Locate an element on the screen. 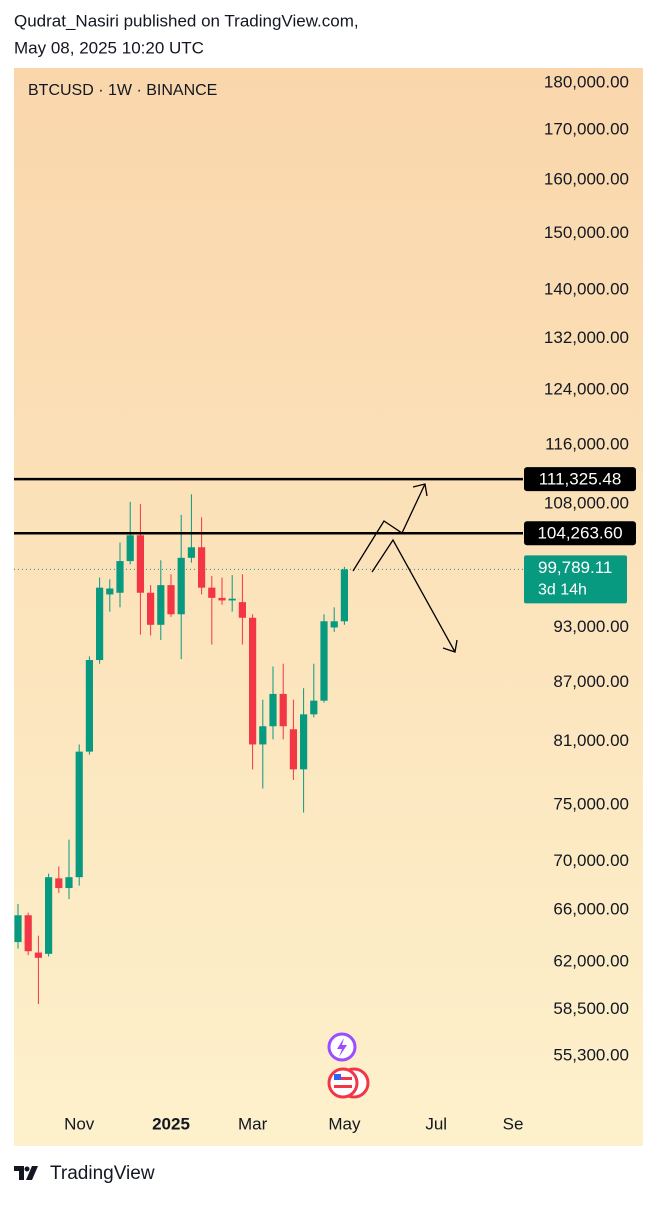 This screenshot has height=1205, width=658. event-icons is located at coordinates (348, 1065).